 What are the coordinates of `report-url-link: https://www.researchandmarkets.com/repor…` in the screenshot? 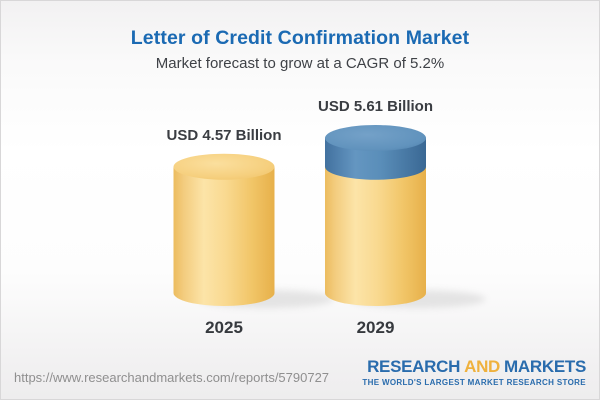 It's located at (172, 377).